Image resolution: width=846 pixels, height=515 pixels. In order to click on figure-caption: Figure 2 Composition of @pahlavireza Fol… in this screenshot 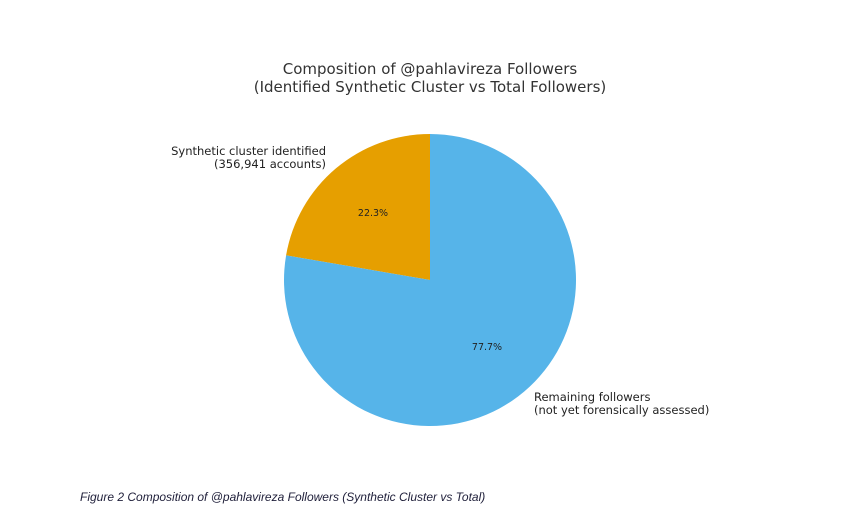, I will do `click(283, 497)`.